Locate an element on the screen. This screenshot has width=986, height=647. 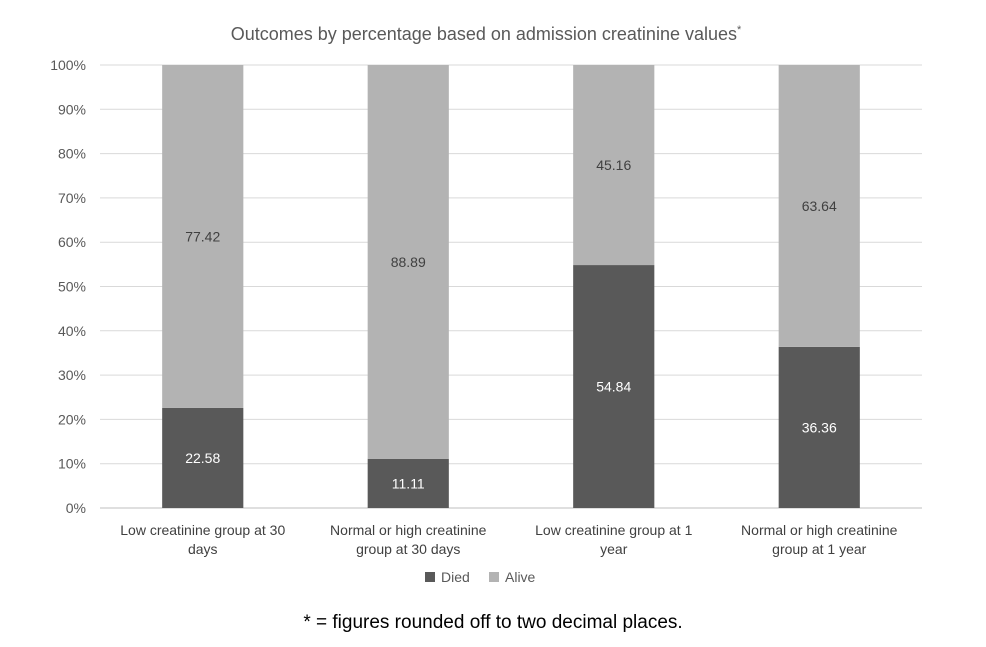
category-label-line: Low creatinine group at 1 is located at coordinates (613, 530).